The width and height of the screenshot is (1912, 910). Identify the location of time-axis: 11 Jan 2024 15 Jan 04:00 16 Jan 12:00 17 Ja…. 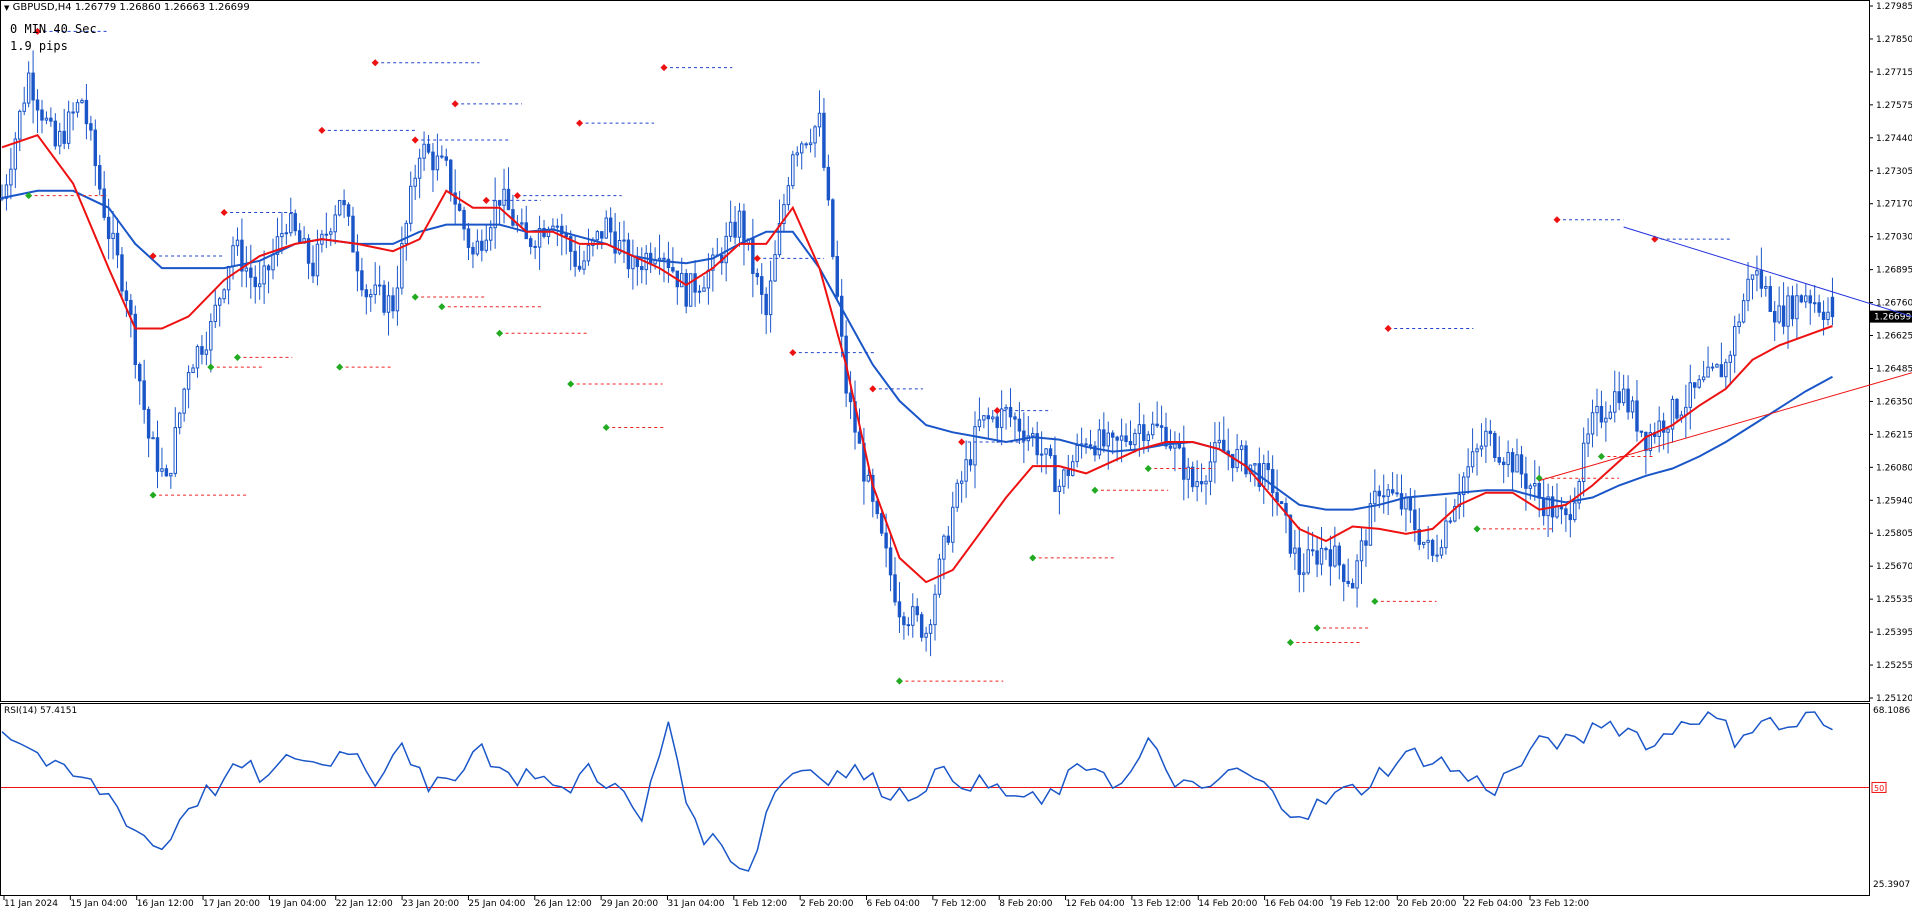
(796, 902).